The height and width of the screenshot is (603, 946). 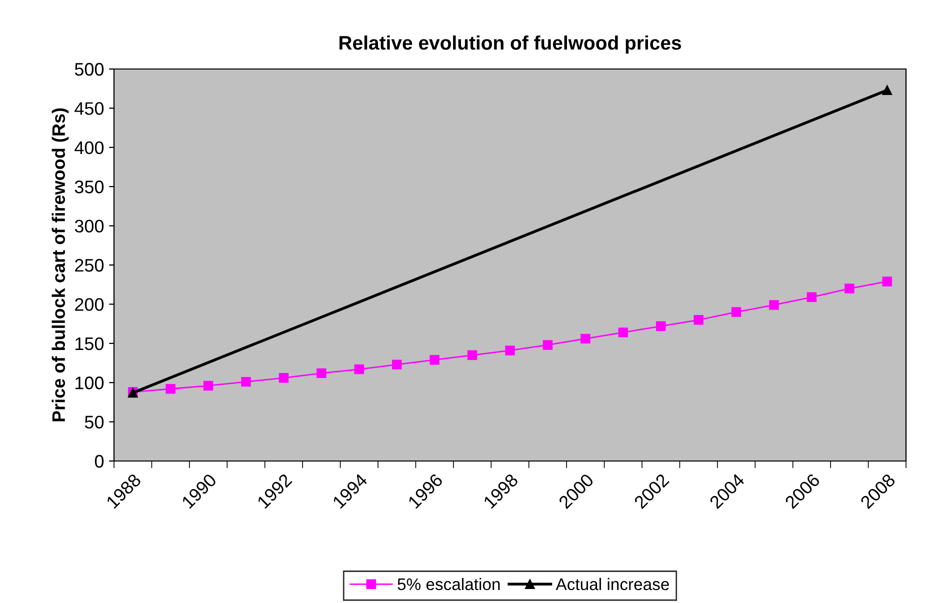 What do you see at coordinates (511, 44) in the screenshot?
I see `chart-title: Relative evolution of fuelwood prices` at bounding box center [511, 44].